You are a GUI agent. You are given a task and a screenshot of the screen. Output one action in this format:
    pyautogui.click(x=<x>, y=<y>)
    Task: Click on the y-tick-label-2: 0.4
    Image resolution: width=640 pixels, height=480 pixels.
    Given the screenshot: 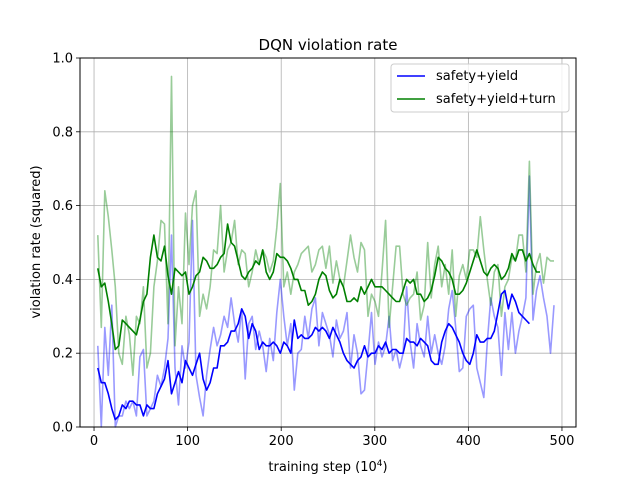 What is the action you would take?
    pyautogui.click(x=62, y=280)
    